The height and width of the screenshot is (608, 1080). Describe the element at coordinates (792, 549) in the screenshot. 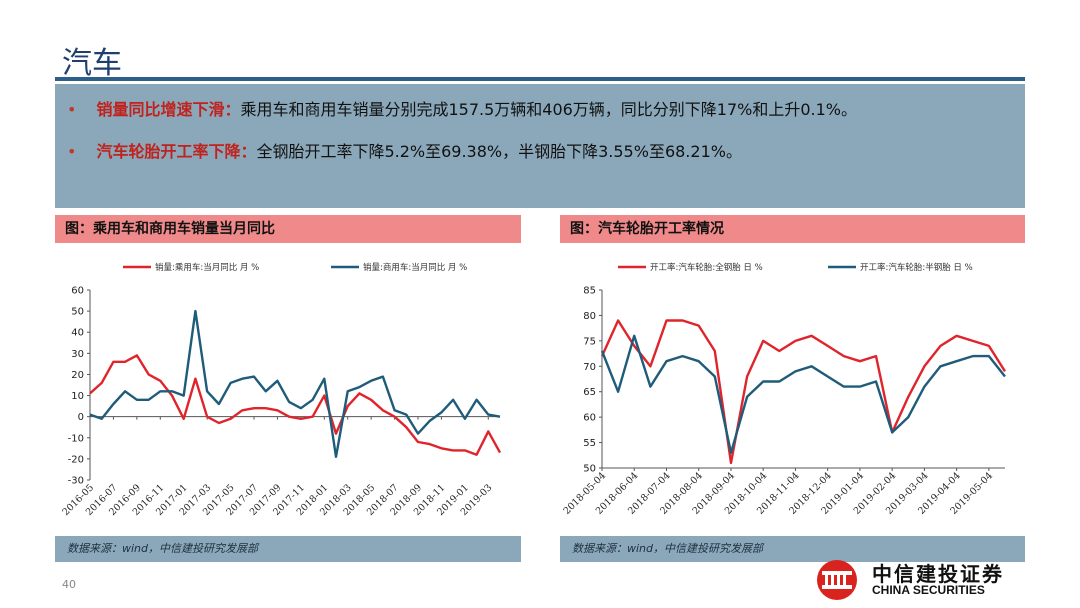

I see `right-source-note: 数据来源：wind，中信建投研究发展部` at that location.